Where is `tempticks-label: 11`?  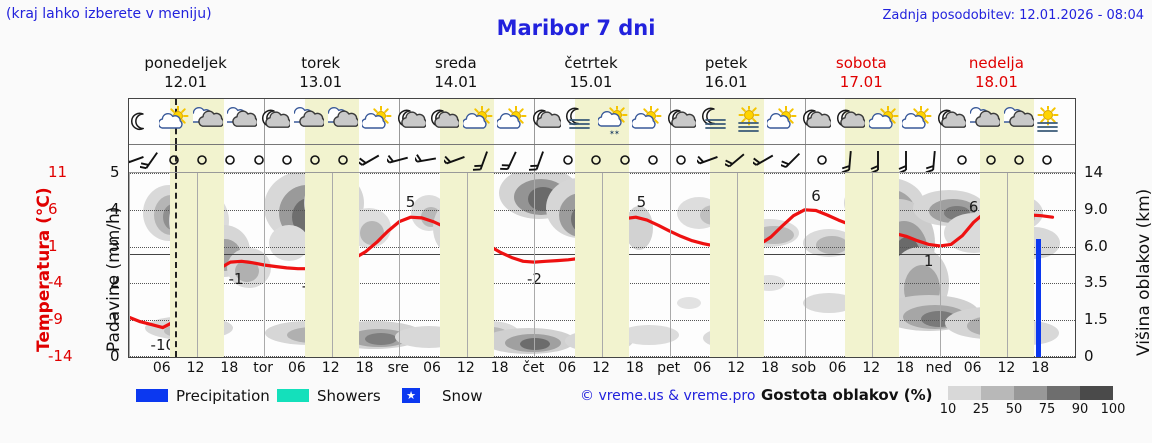 tempticks-label: 11 is located at coordinates (58, 172).